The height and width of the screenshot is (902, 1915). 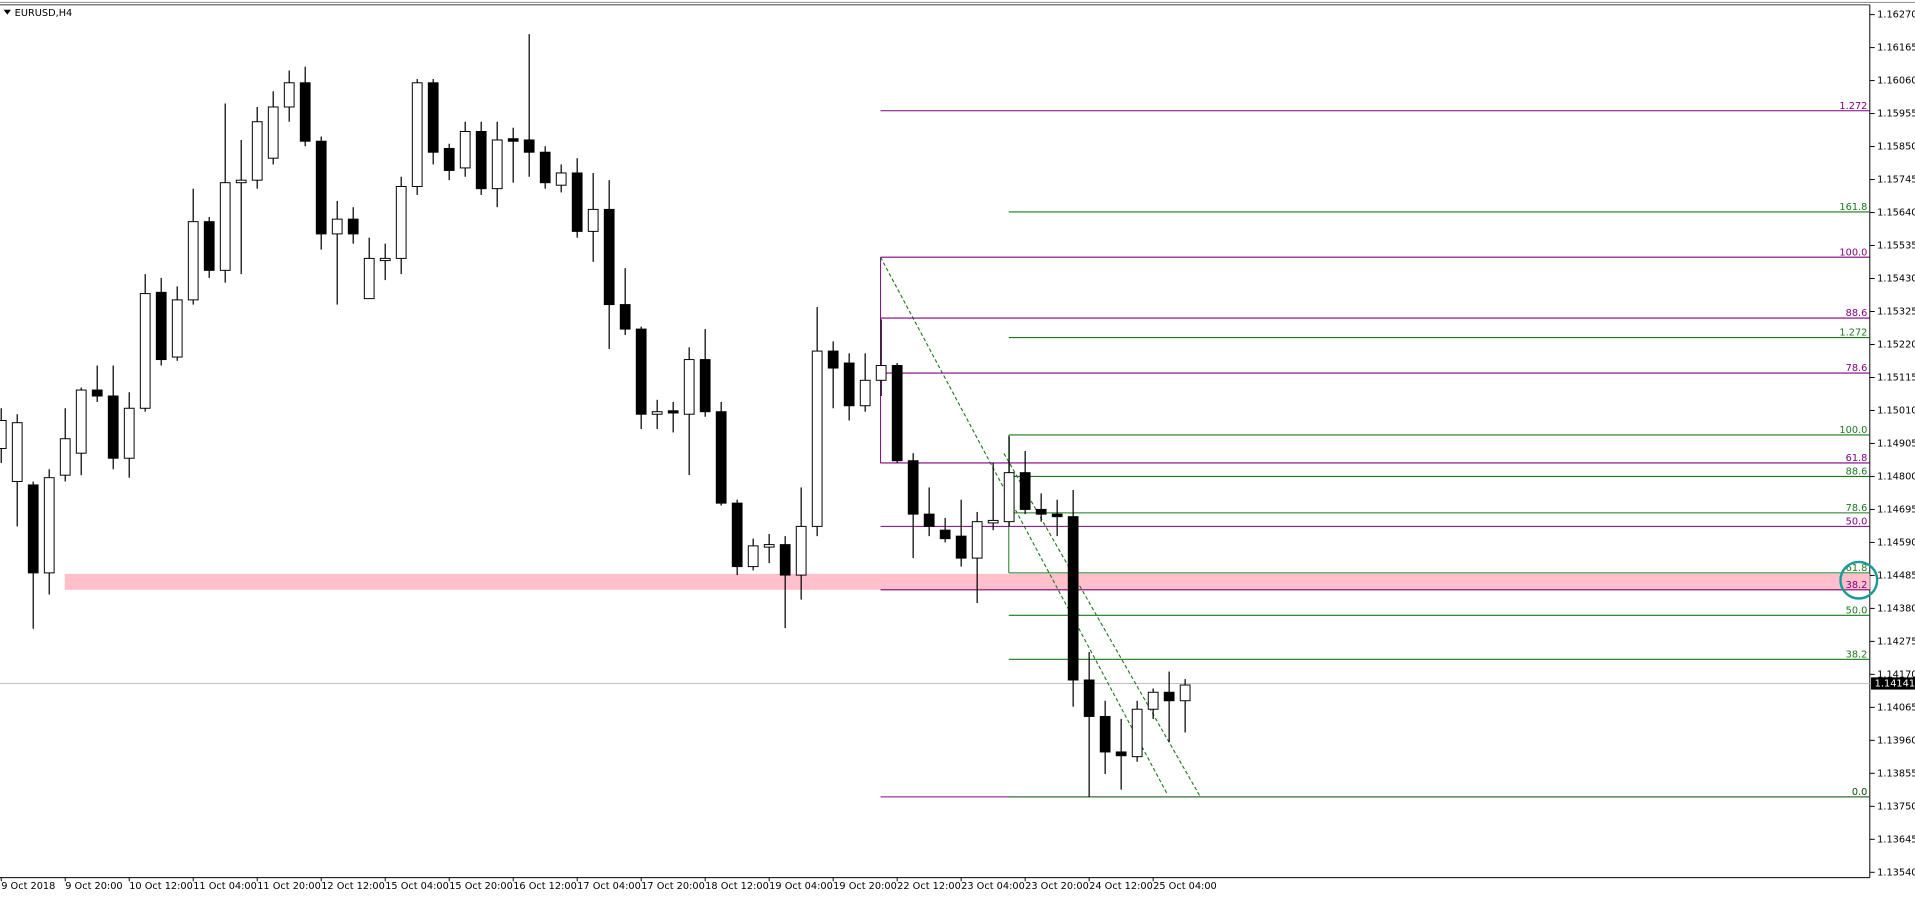 I want to click on x-tick-label: 19 Oct 20:00, so click(x=865, y=886).